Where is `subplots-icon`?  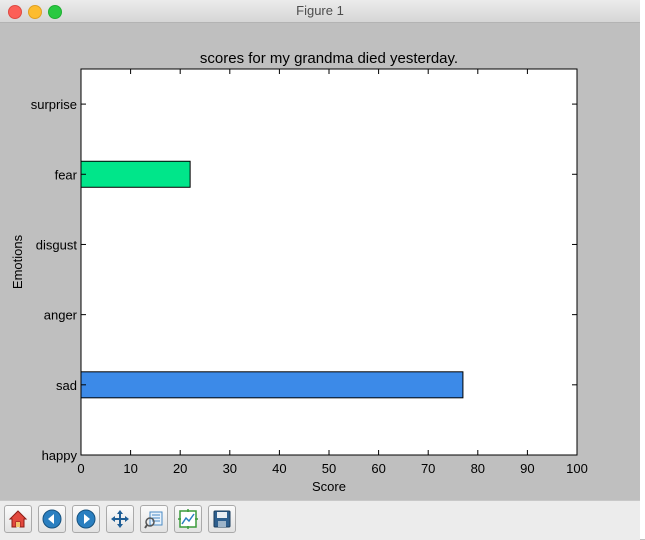 subplots-icon is located at coordinates (188, 519).